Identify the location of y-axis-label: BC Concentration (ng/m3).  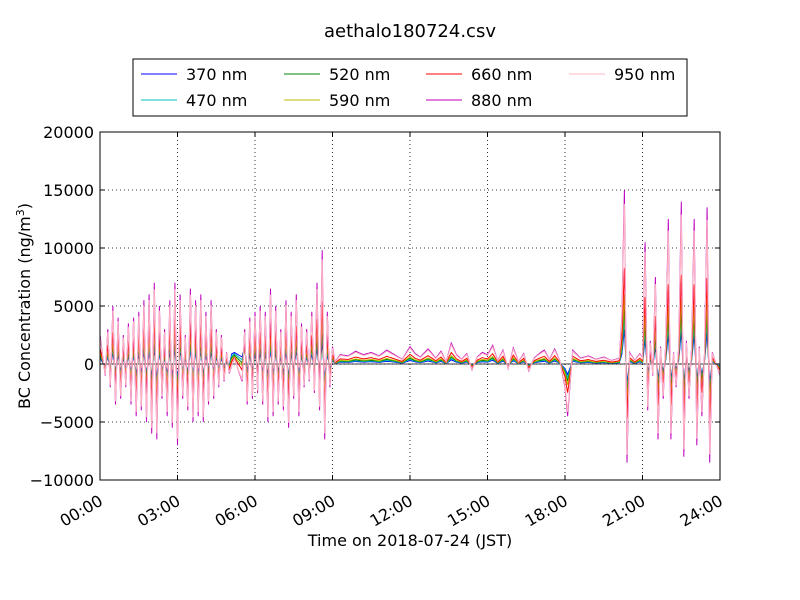
(24, 306).